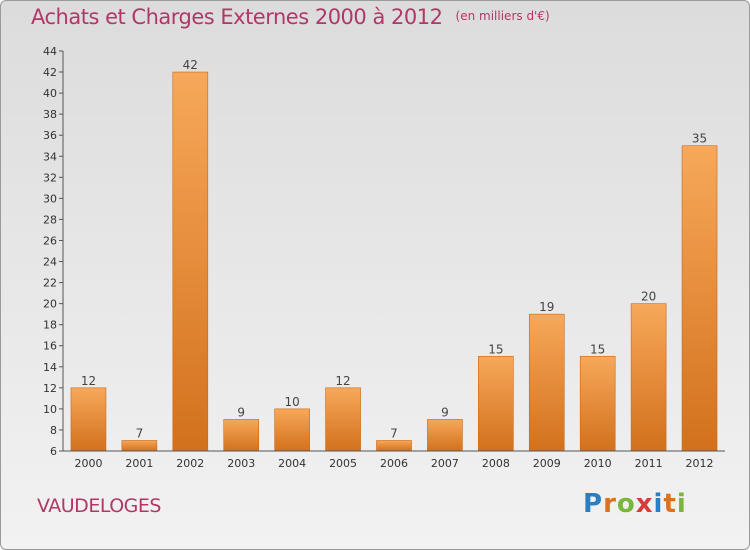  Describe the element at coordinates (241, 435) in the screenshot. I see `bar-2003` at that location.